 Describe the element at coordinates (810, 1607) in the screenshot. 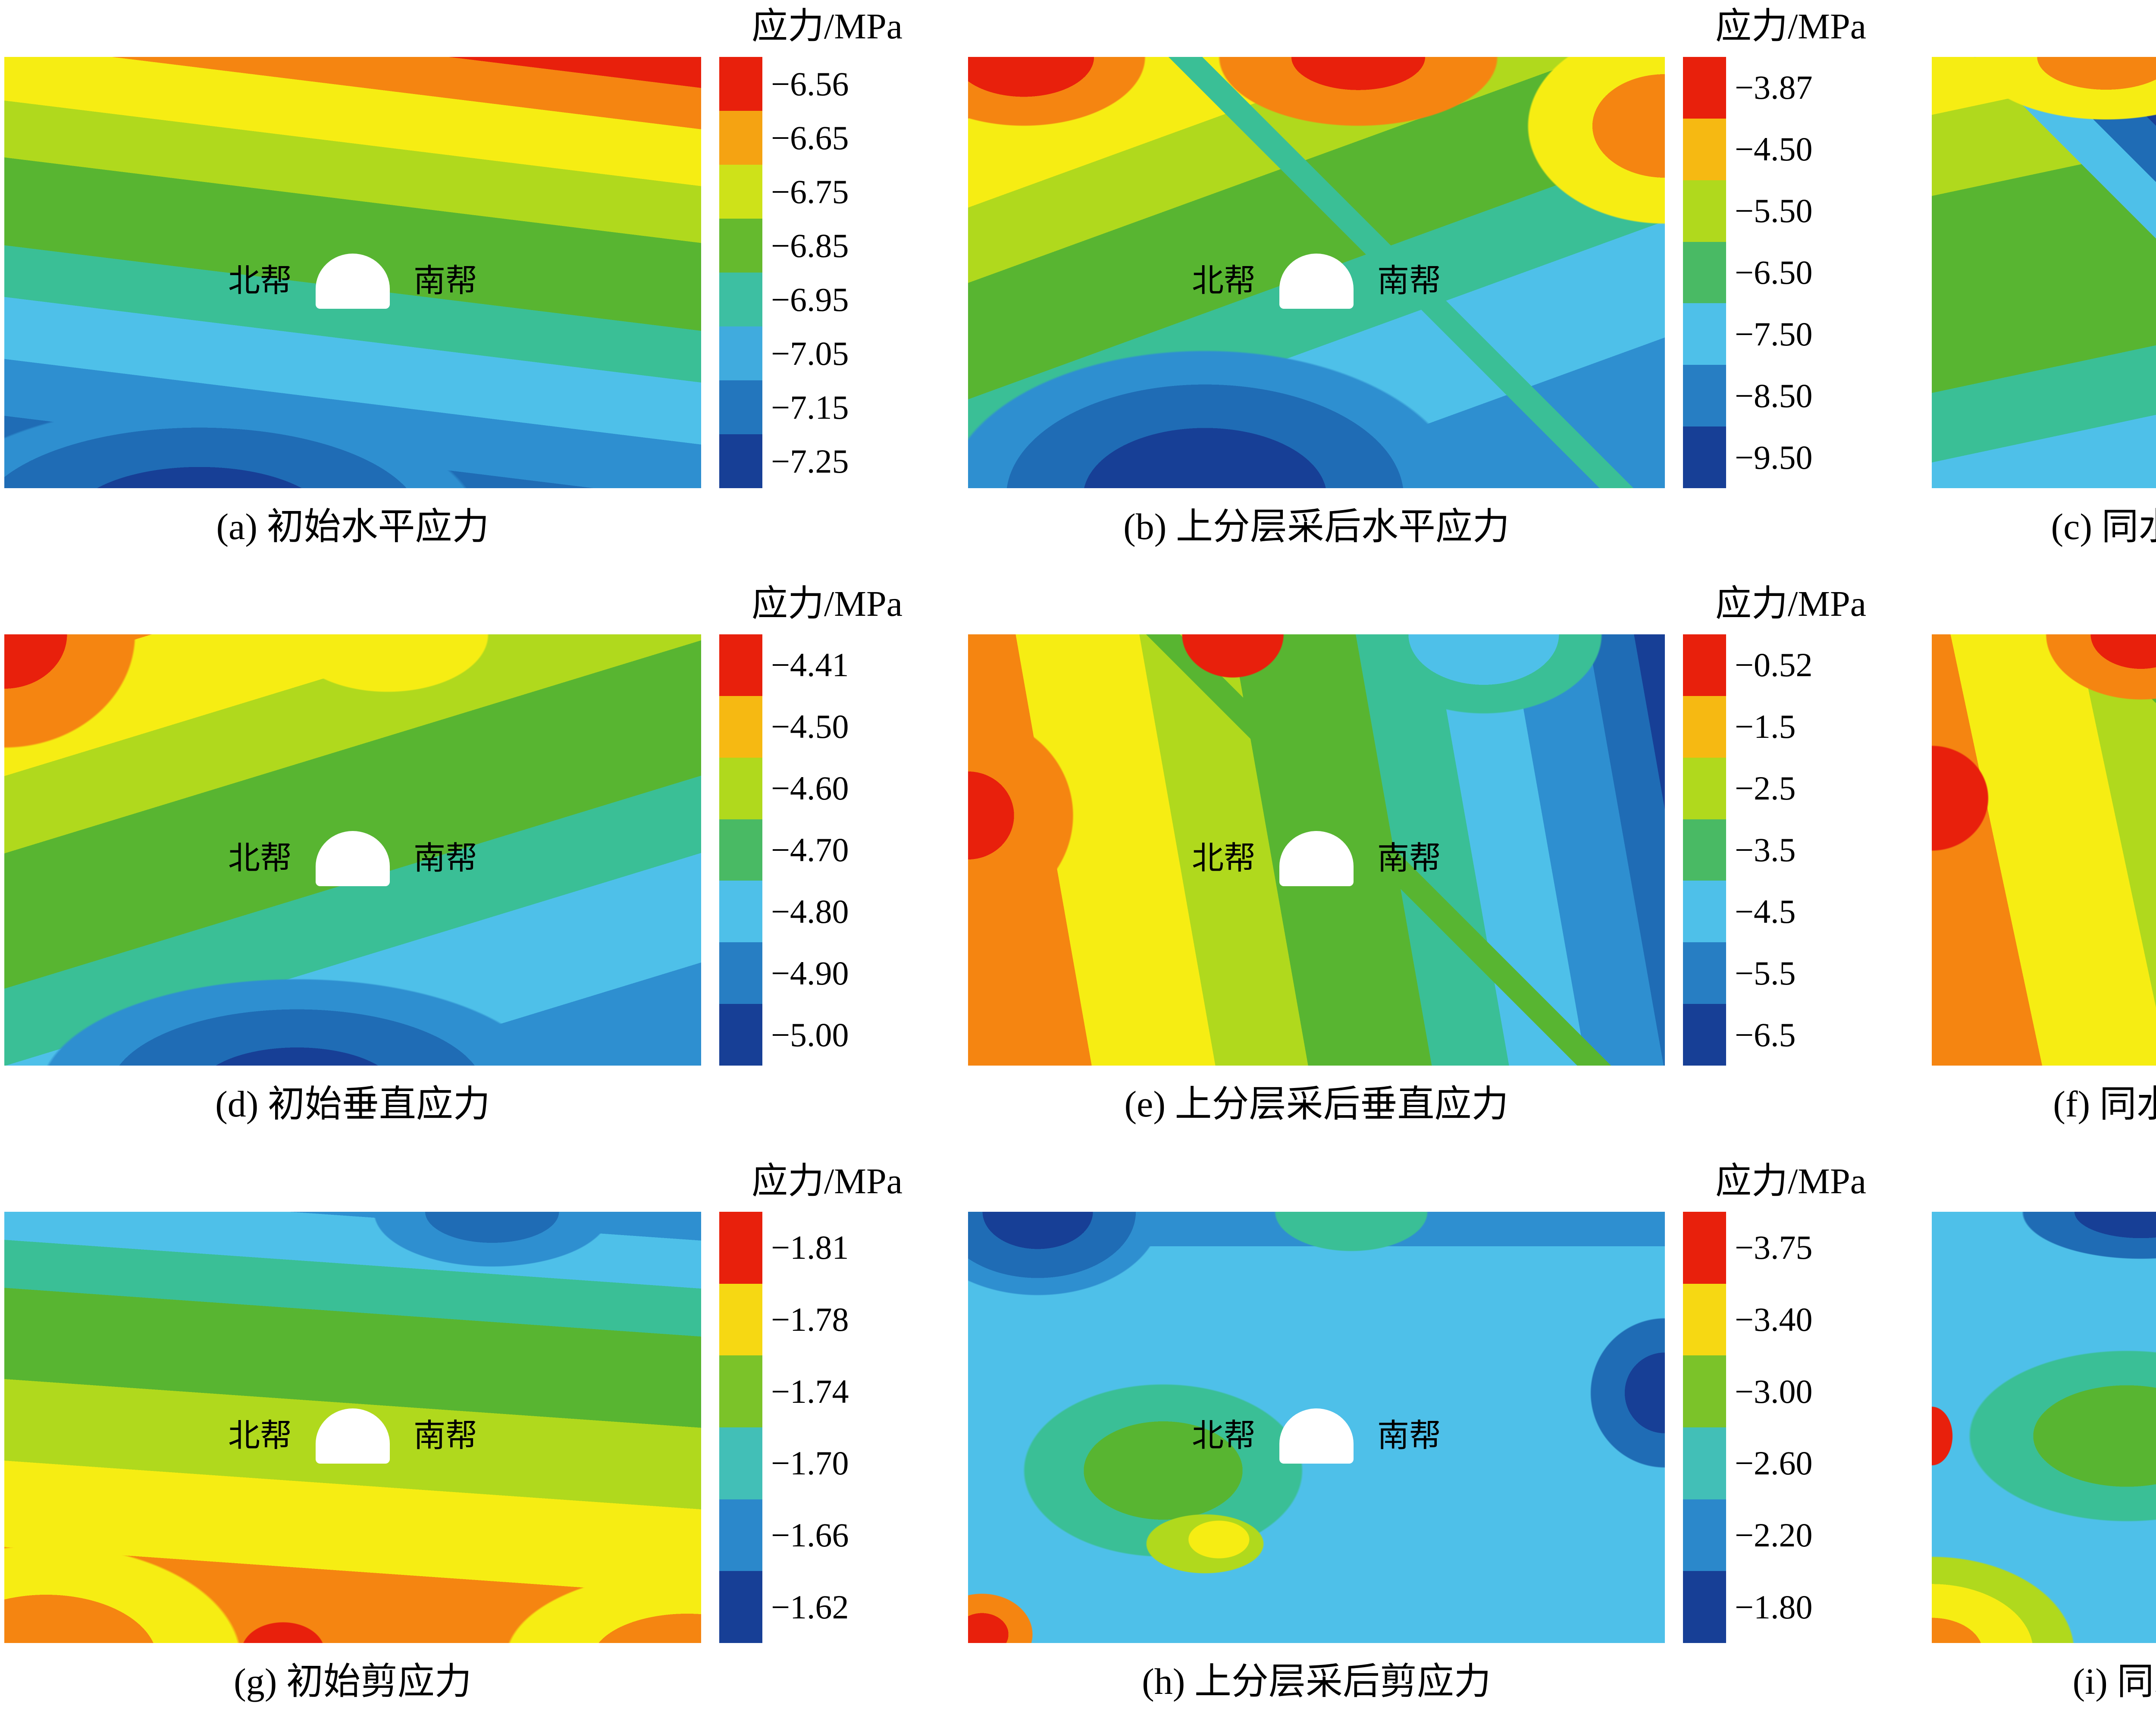

I see `colorbar-tick-label: −1.62` at that location.